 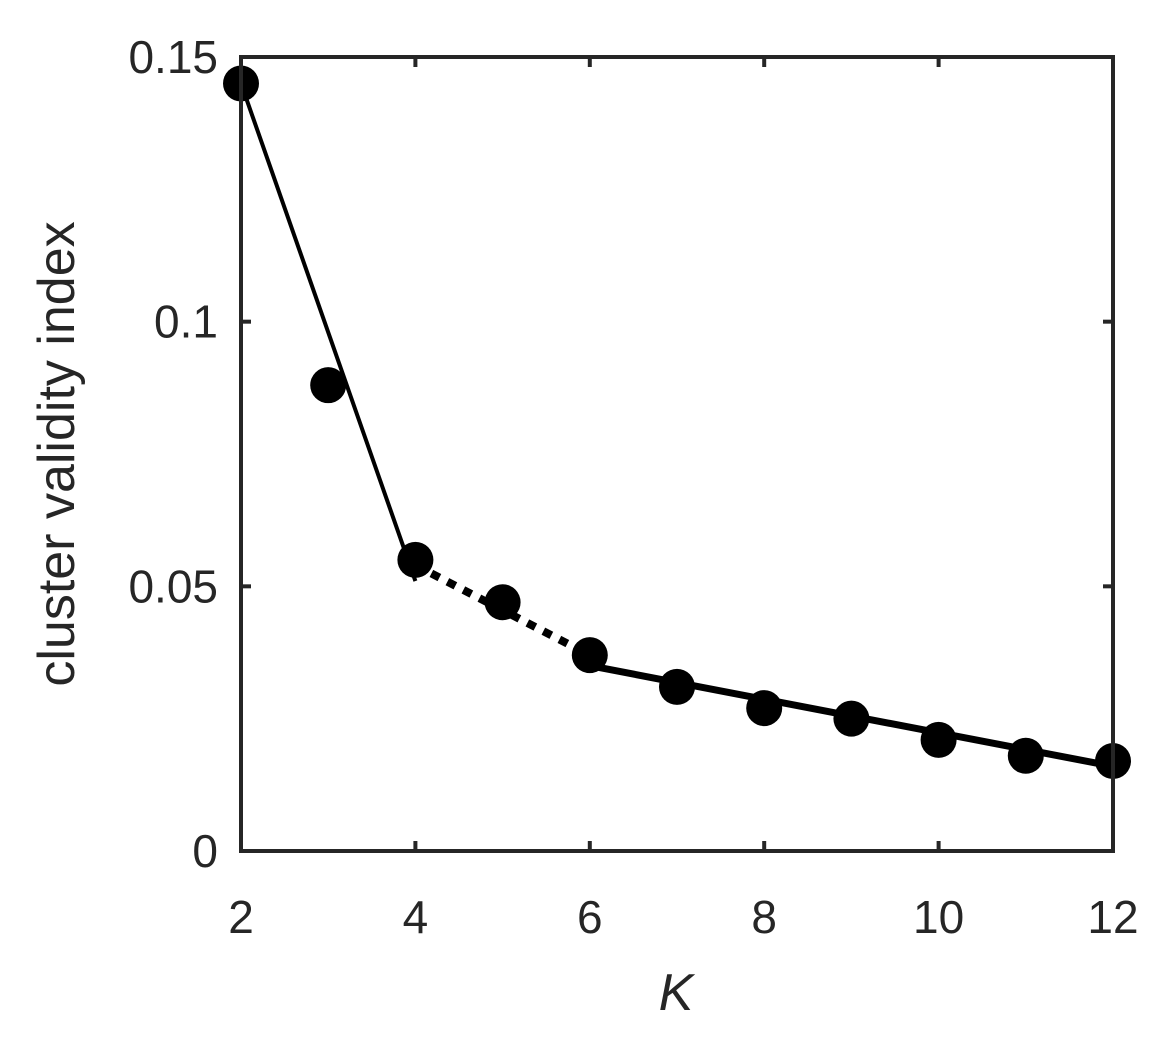 I want to click on y-tick-label: 0.15, so click(x=173, y=57).